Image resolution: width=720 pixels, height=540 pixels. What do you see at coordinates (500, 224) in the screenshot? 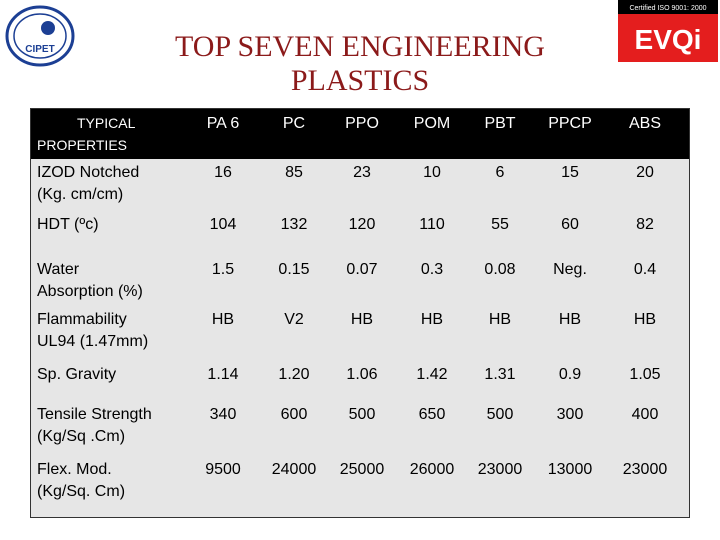
I see `cell-value: 55` at bounding box center [500, 224].